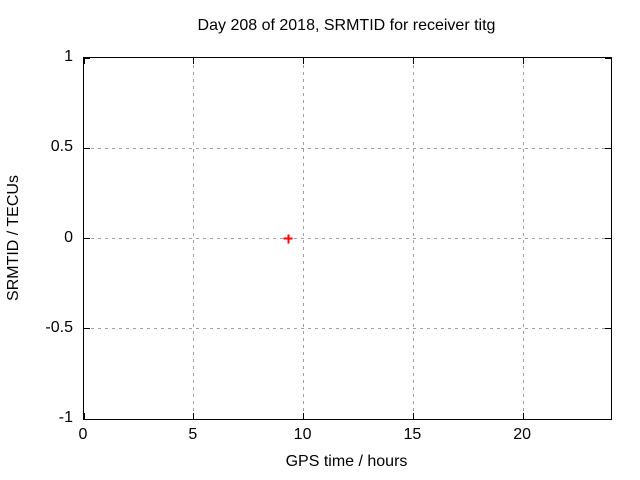 The width and height of the screenshot is (640, 480). I want to click on data-point-marker, so click(288, 238).